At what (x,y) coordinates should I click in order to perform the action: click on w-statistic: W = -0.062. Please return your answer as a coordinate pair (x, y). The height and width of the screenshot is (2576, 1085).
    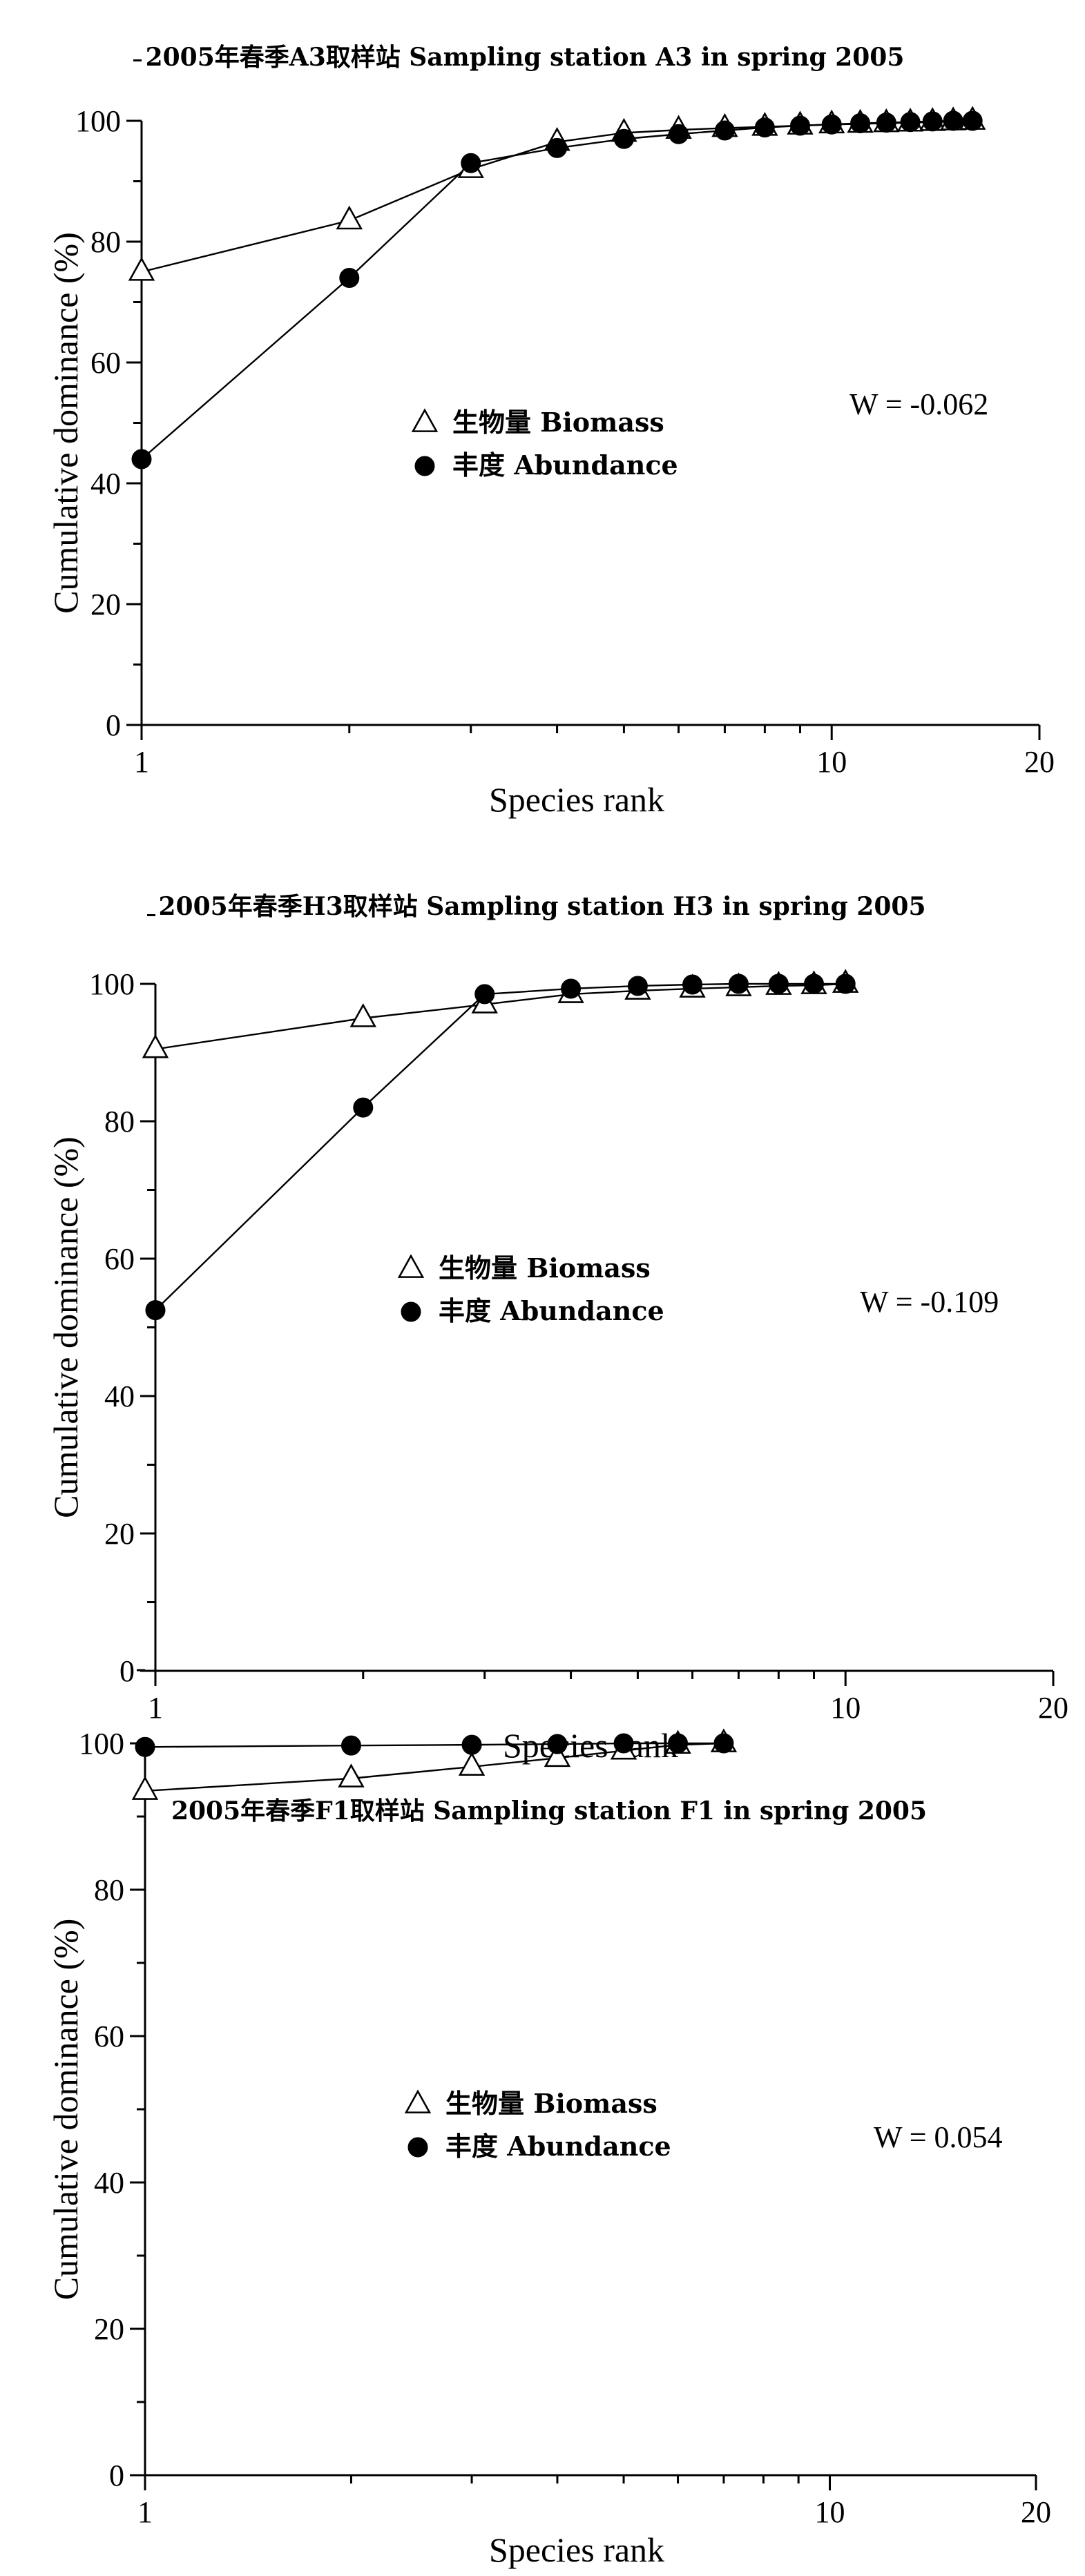
    Looking at the image, I should click on (918, 404).